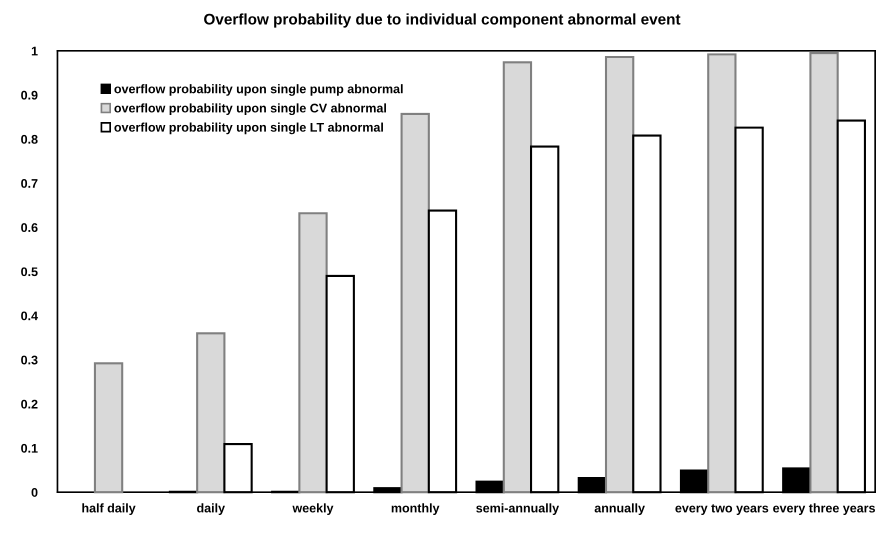 This screenshot has height=535, width=884. What do you see at coordinates (29, 315) in the screenshot?
I see `y-tick-label: 0.4` at bounding box center [29, 315].